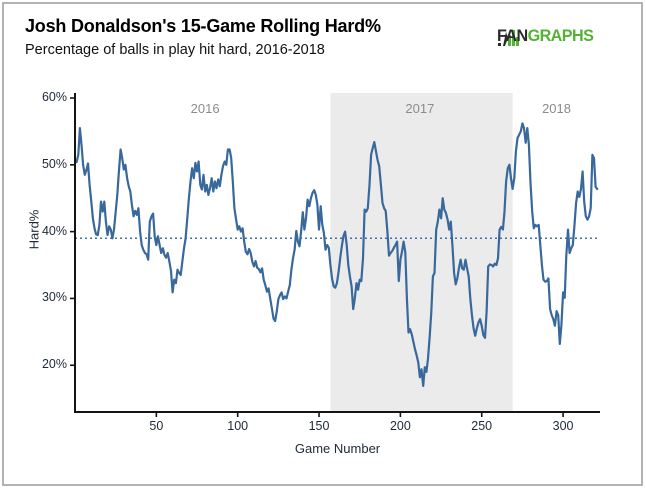 This screenshot has width=646, height=489. I want to click on x-tick-label-250: 250, so click(482, 426).